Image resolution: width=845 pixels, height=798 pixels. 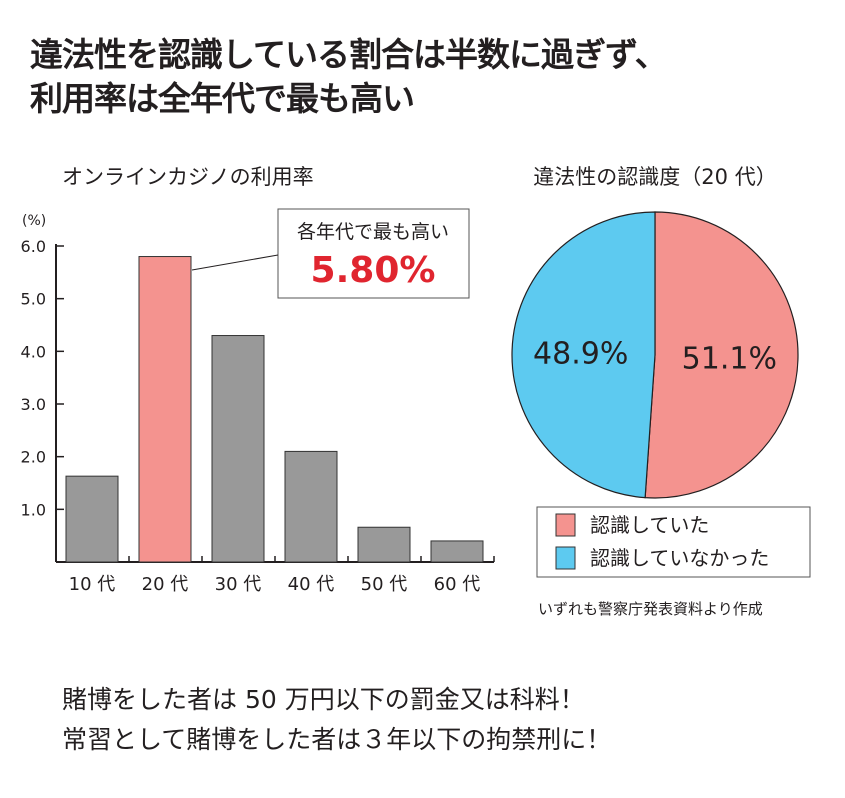 I want to click on footer-line2: 常習として賭博をした者は３年以下の拘禁刑に！, so click(x=337, y=739).